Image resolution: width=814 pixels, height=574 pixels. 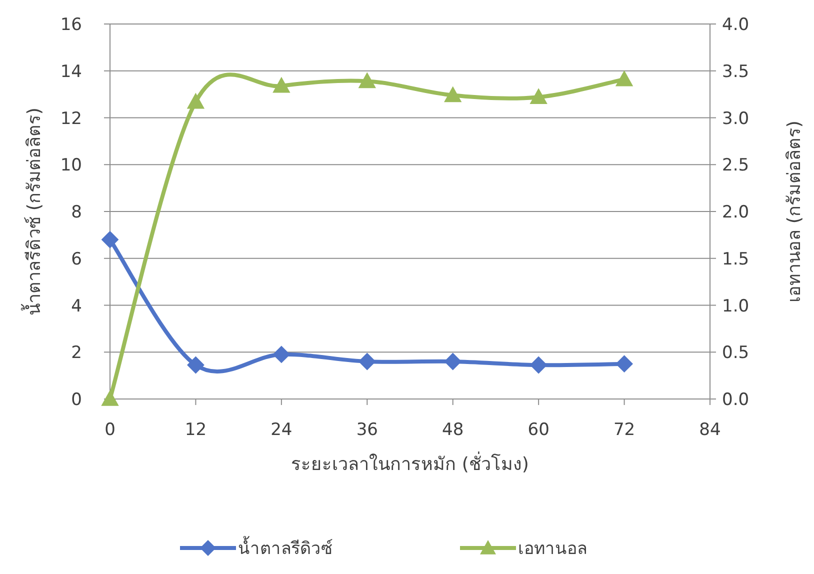 I want to click on y-tick-label: 2, so click(x=76, y=353).